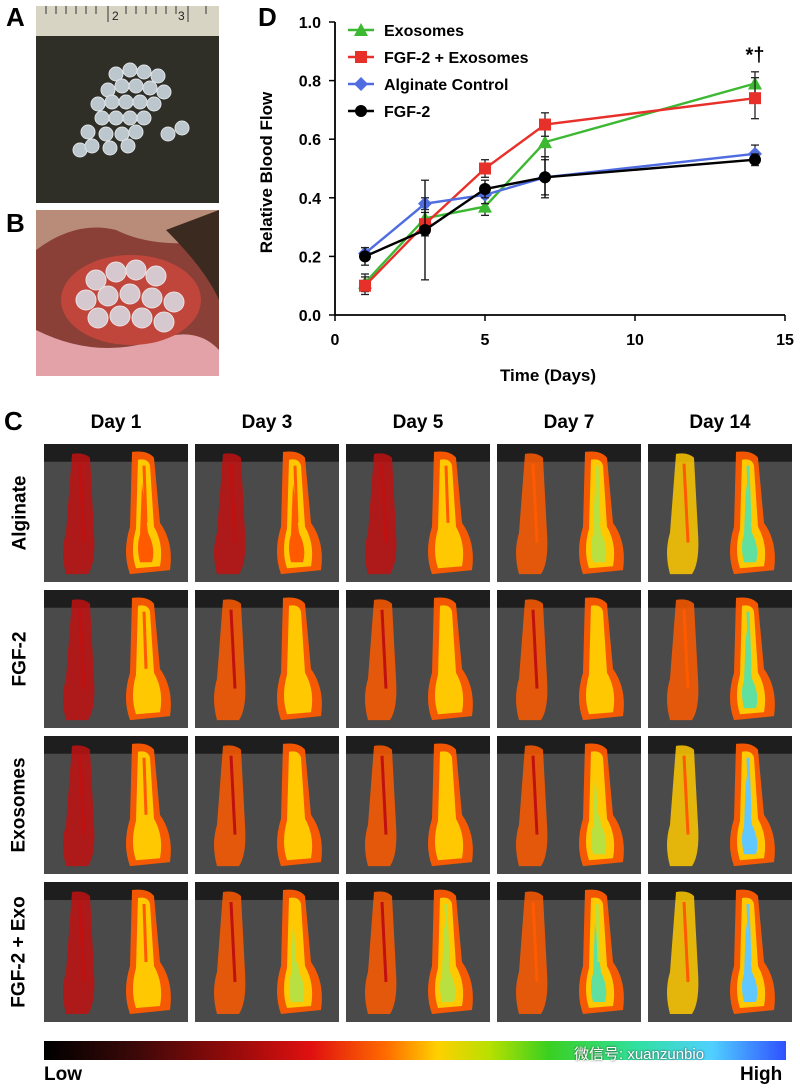 The image size is (800, 1091). Describe the element at coordinates (485, 340) in the screenshot. I see `x-tick-label: 5` at that location.